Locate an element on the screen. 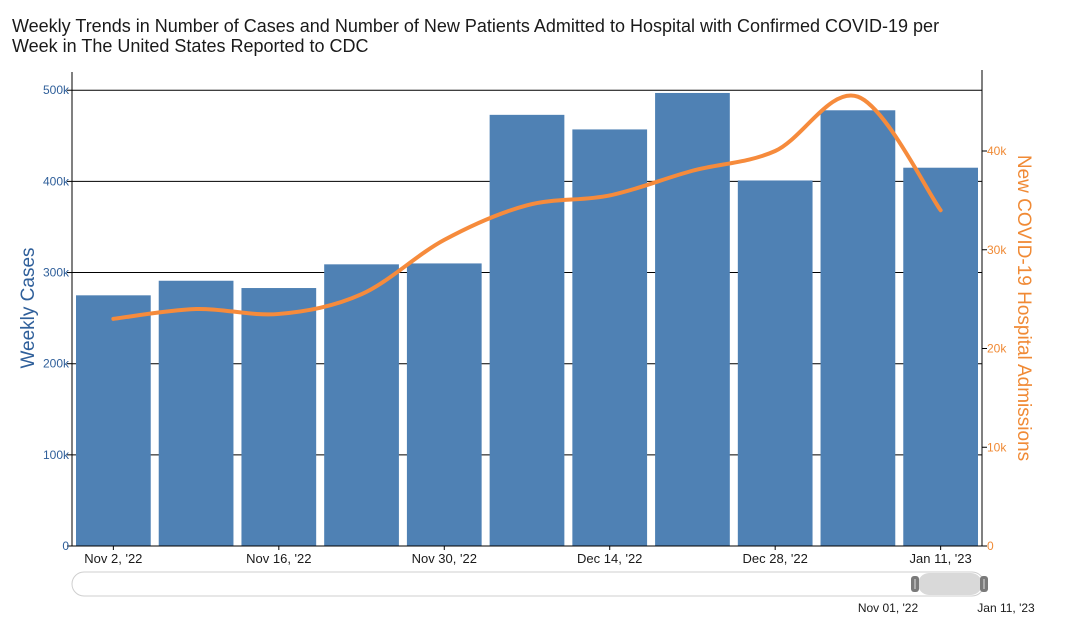  right-tick-label: 10k is located at coordinates (997, 447).